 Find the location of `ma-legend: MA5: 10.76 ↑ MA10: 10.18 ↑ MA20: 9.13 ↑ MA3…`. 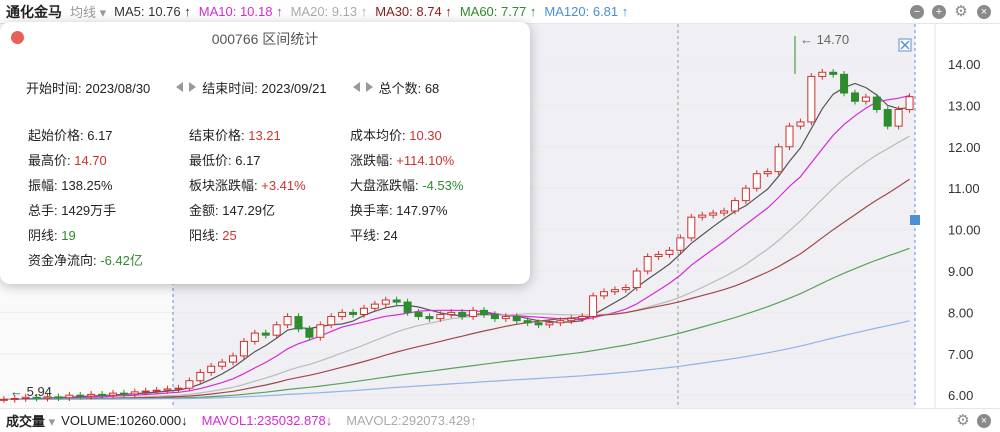

ma-legend: MA5: 10.76 ↑ MA10: 10.18 ↑ MA20: 9.13 ↑ MA3… is located at coordinates (371, 11).